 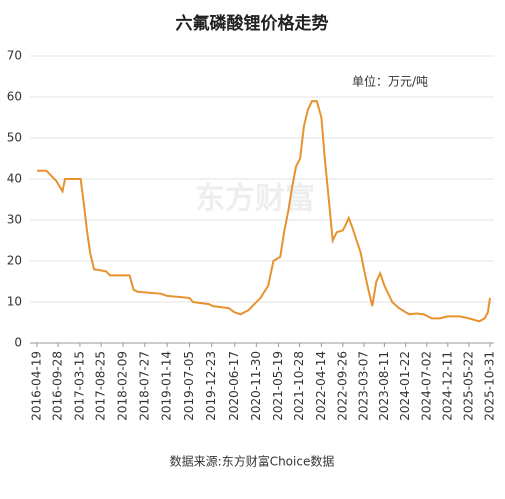 What do you see at coordinates (255, 199) in the screenshot?
I see `watermark: 东方财富` at bounding box center [255, 199].